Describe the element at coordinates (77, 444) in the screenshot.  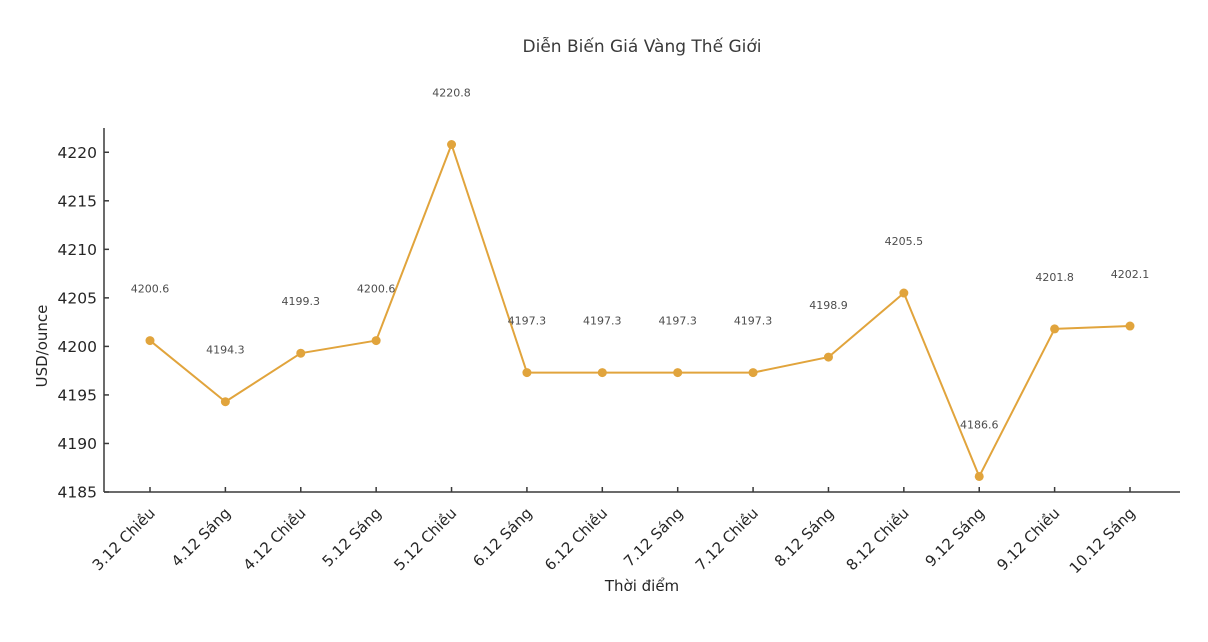
I see `y-tick-label: 4190` at that location.